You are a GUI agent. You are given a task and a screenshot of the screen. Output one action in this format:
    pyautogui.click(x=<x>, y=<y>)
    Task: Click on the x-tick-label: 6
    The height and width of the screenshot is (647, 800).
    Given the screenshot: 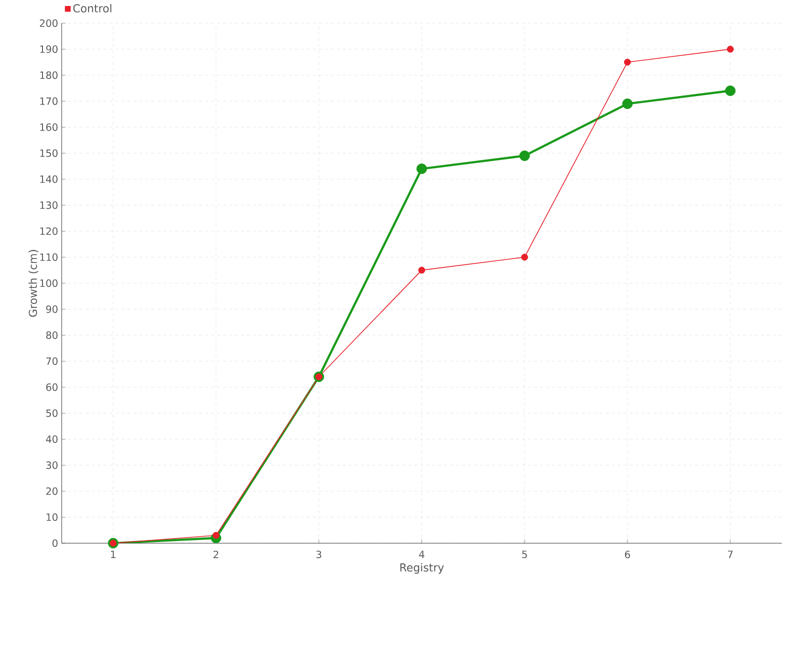 What is the action you would take?
    pyautogui.click(x=627, y=554)
    